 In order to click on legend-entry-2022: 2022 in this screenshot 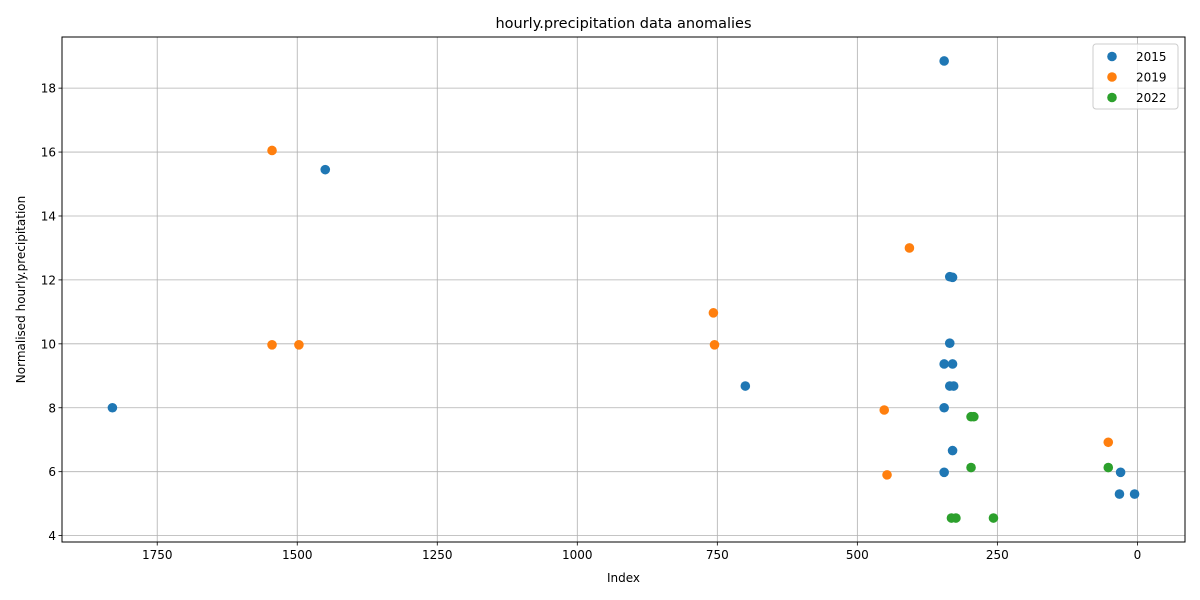, I will do `click(1137, 98)`.